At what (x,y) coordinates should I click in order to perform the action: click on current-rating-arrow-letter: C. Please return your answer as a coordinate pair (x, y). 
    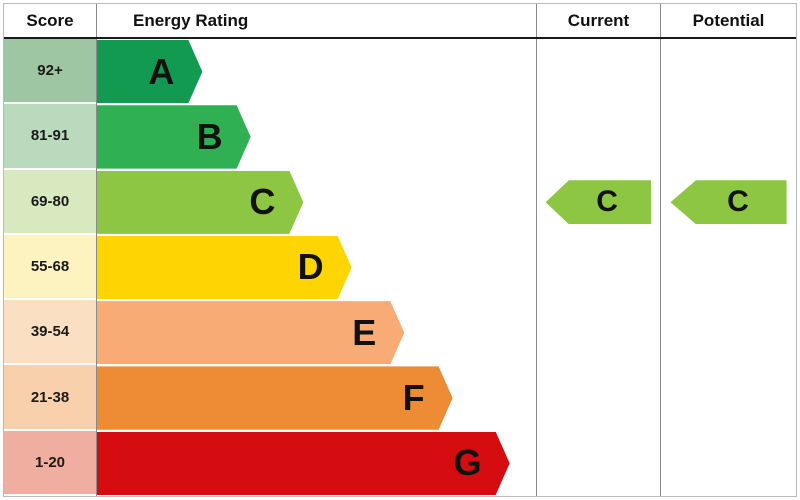
    Looking at the image, I should click on (607, 202).